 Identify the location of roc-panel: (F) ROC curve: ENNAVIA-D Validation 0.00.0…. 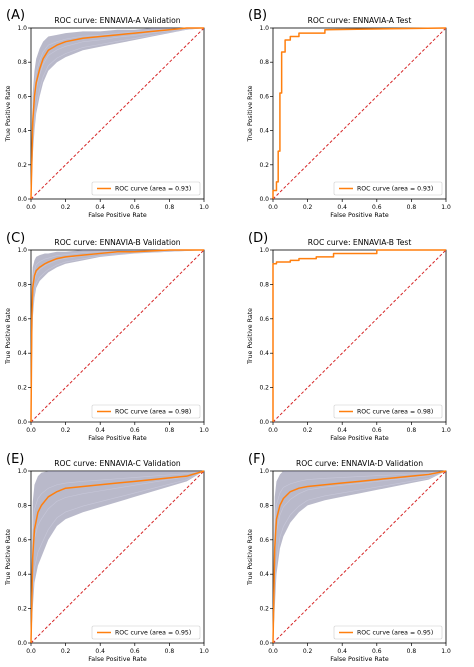
(349, 557).